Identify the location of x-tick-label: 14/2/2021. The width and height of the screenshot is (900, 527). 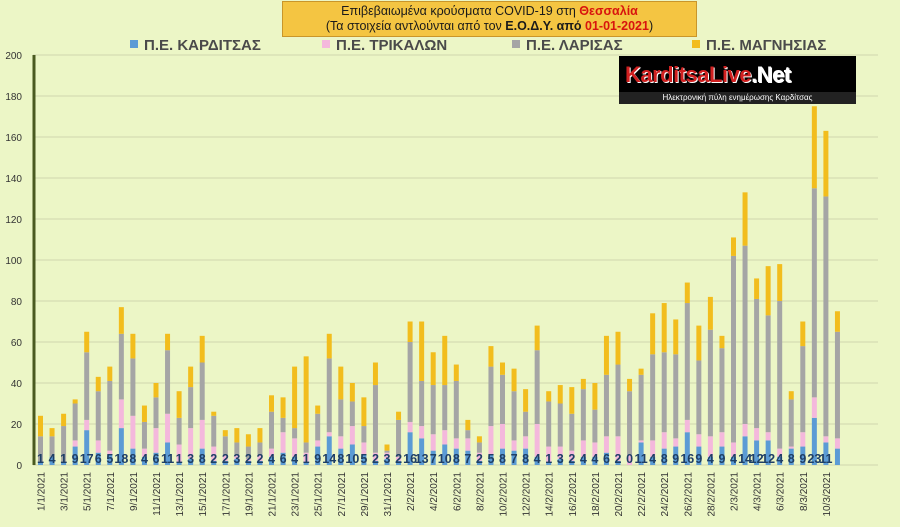
(550, 494).